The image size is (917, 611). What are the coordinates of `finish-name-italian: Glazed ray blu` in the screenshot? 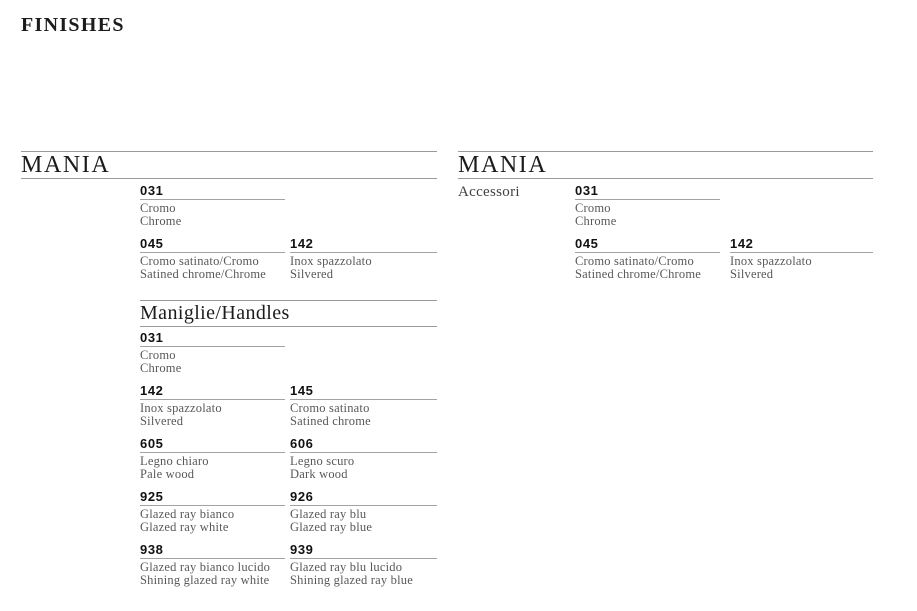 It's located at (328, 514).